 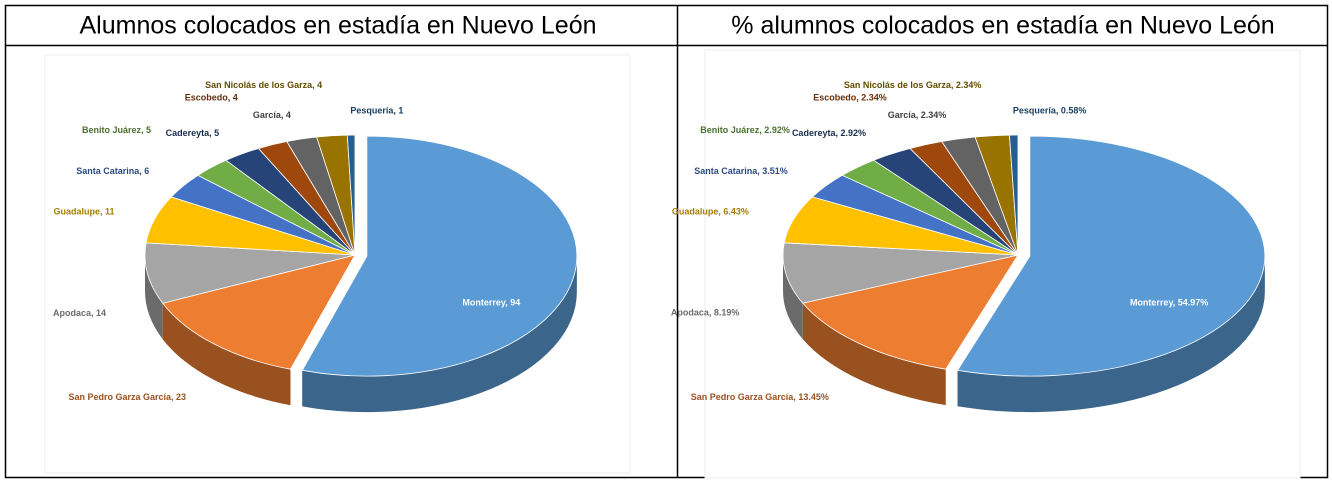 I want to click on data-label: San Nicolás de los Garza, 2.34%, so click(x=913, y=85).